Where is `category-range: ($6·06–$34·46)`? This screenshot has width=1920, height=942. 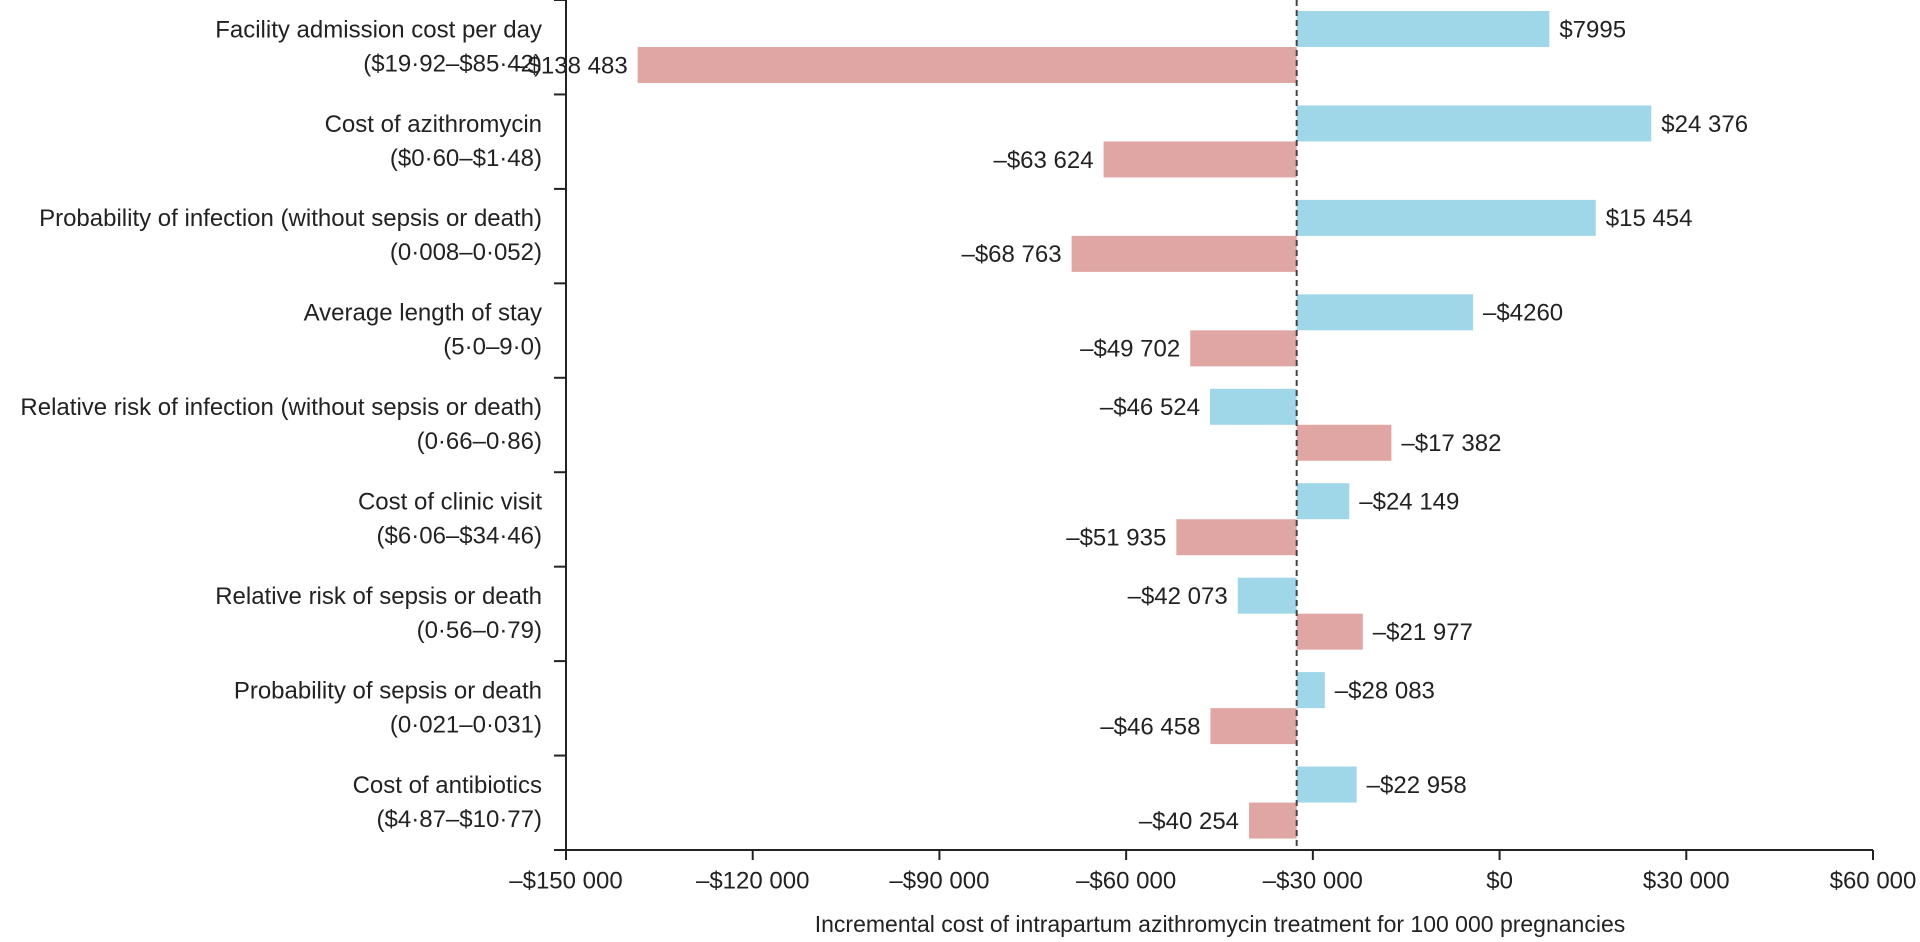 category-range: ($6·06–$34·46) is located at coordinates (459, 536).